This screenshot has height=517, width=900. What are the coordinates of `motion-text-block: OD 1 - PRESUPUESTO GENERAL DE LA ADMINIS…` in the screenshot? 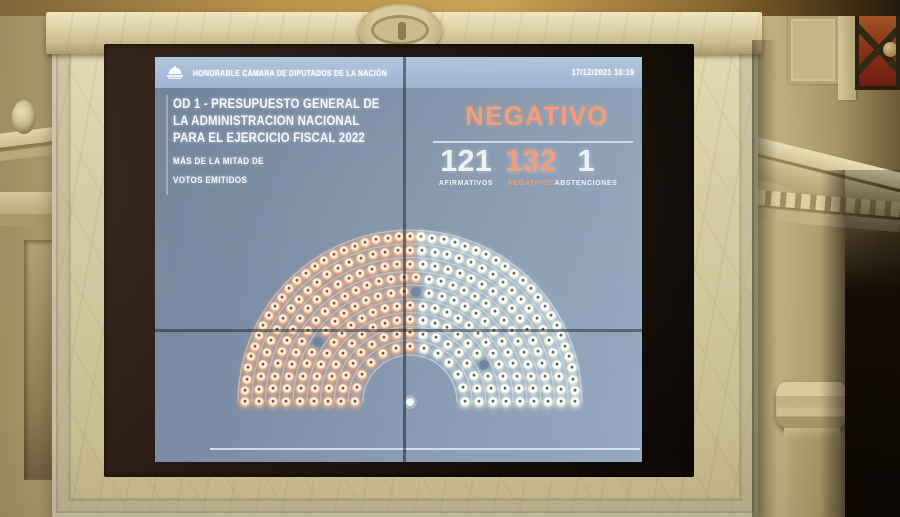 It's located at (283, 140).